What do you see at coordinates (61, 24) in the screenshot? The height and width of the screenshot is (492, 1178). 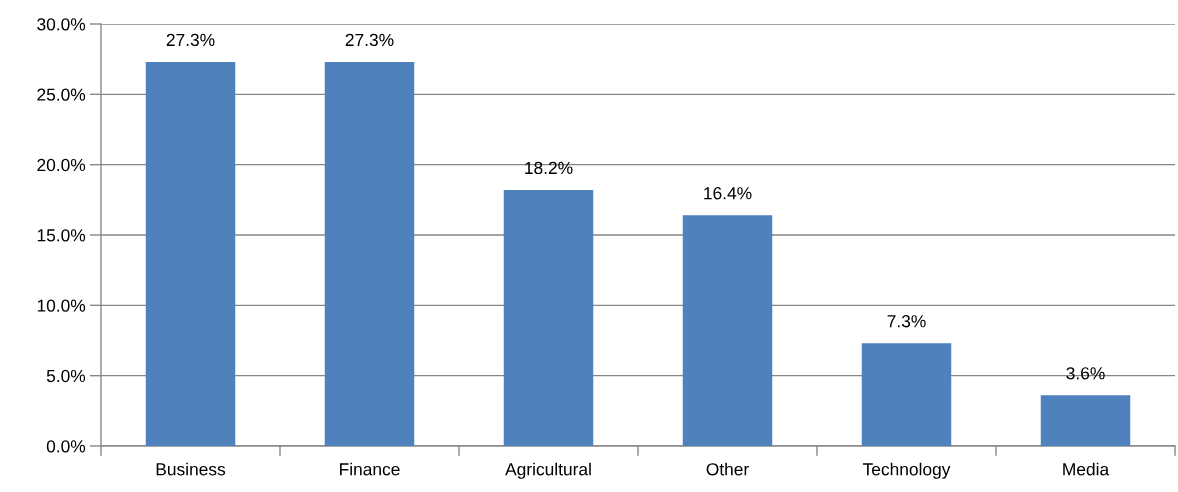 I see `y-tick-label: 30.0%` at bounding box center [61, 24].